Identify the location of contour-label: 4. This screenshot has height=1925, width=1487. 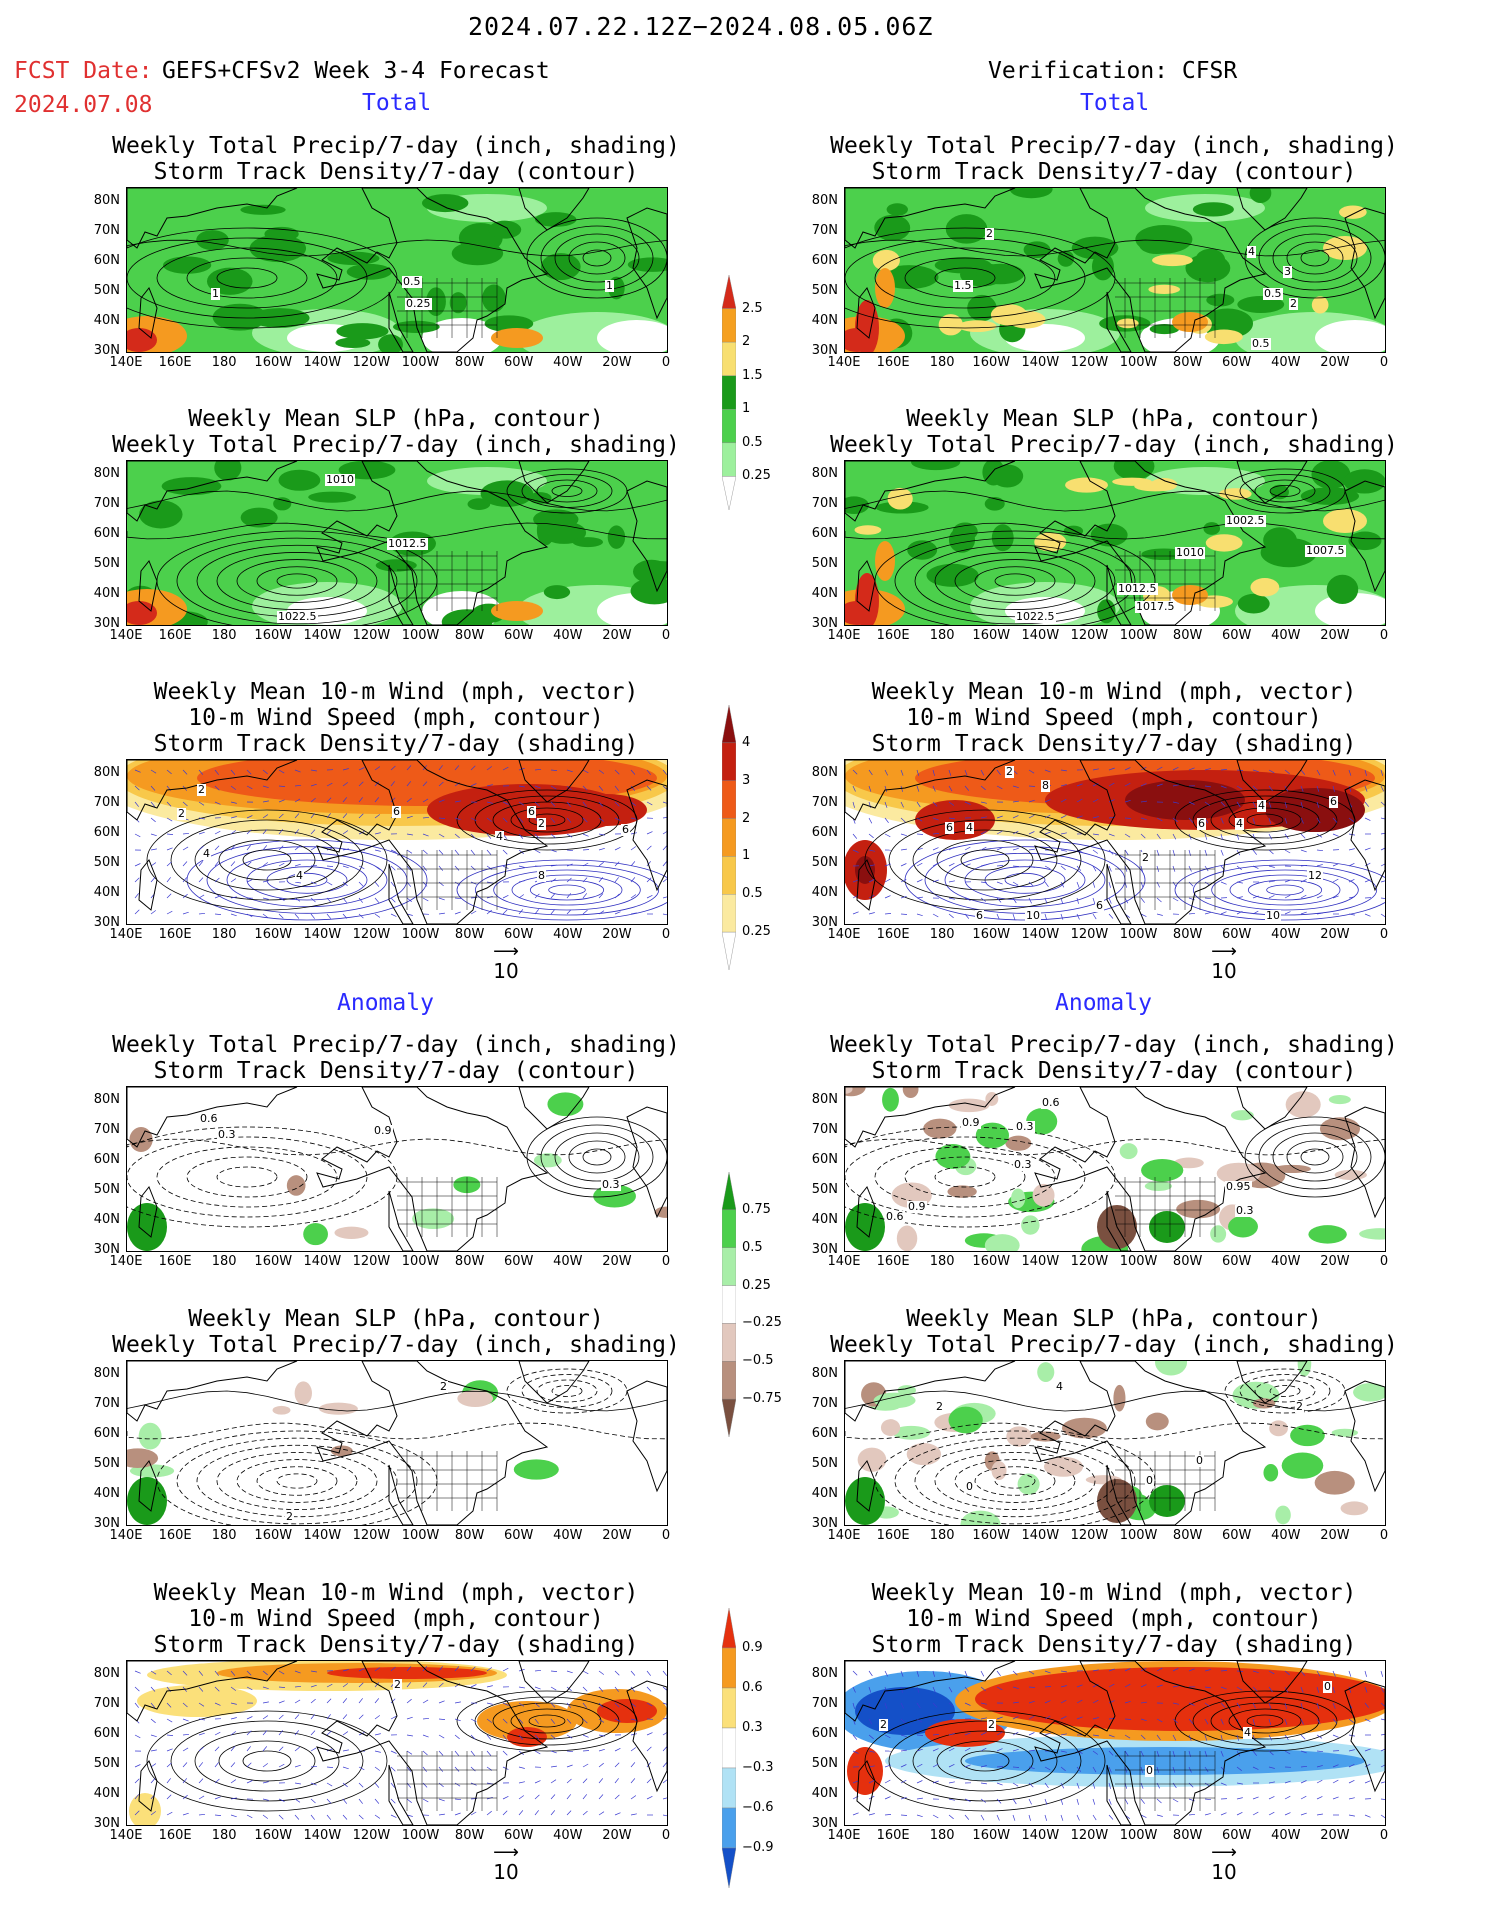
(1261, 805).